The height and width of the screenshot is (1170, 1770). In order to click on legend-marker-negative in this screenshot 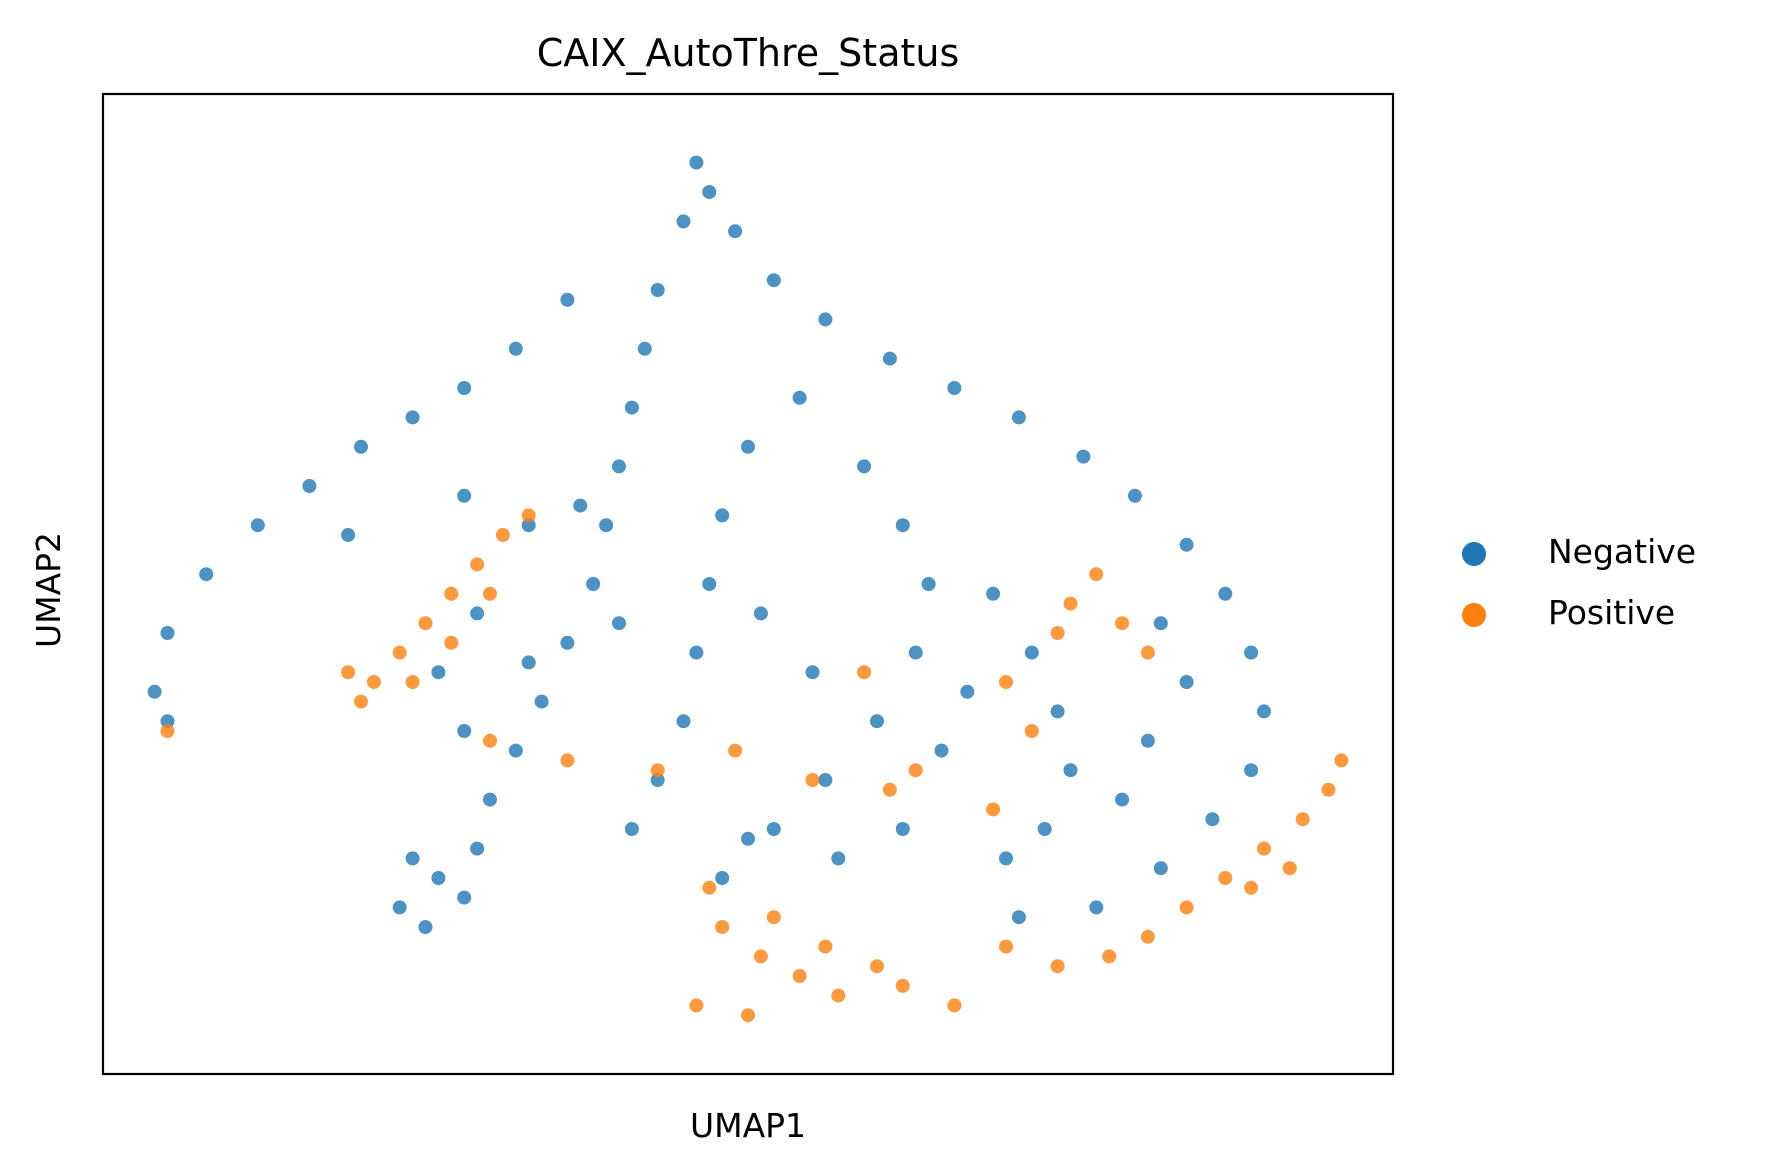, I will do `click(1474, 554)`.